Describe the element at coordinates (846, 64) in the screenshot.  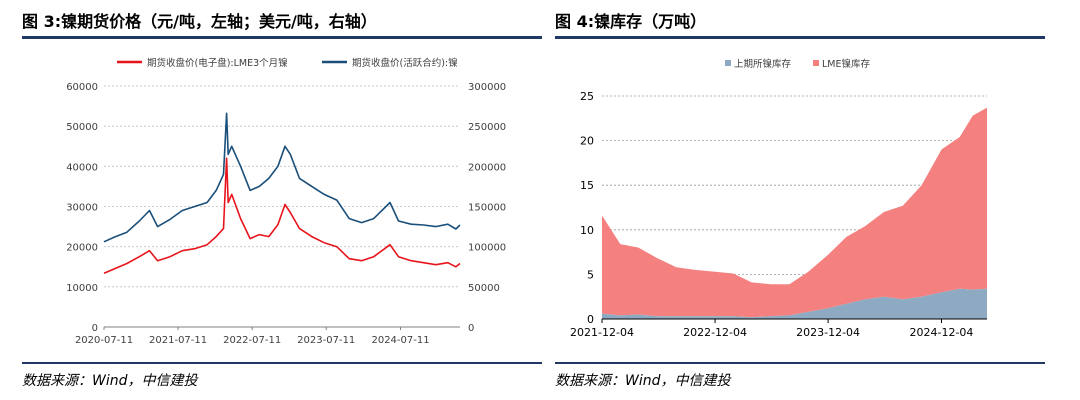
I see `legend-label: LME镍库存` at that location.